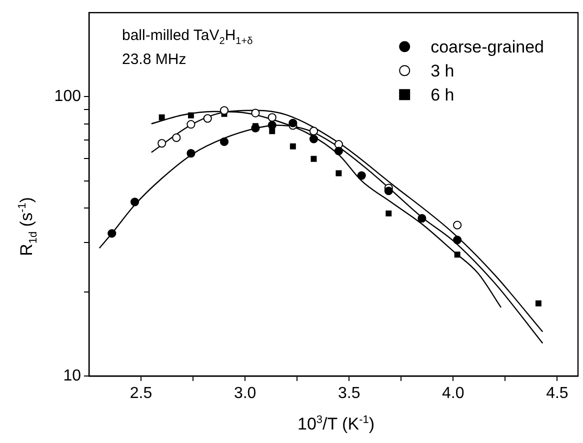 The image size is (583, 443). I want to click on annotation: ball-milled TaV$_{2}$H$_{1+δ}$, so click(187, 37).